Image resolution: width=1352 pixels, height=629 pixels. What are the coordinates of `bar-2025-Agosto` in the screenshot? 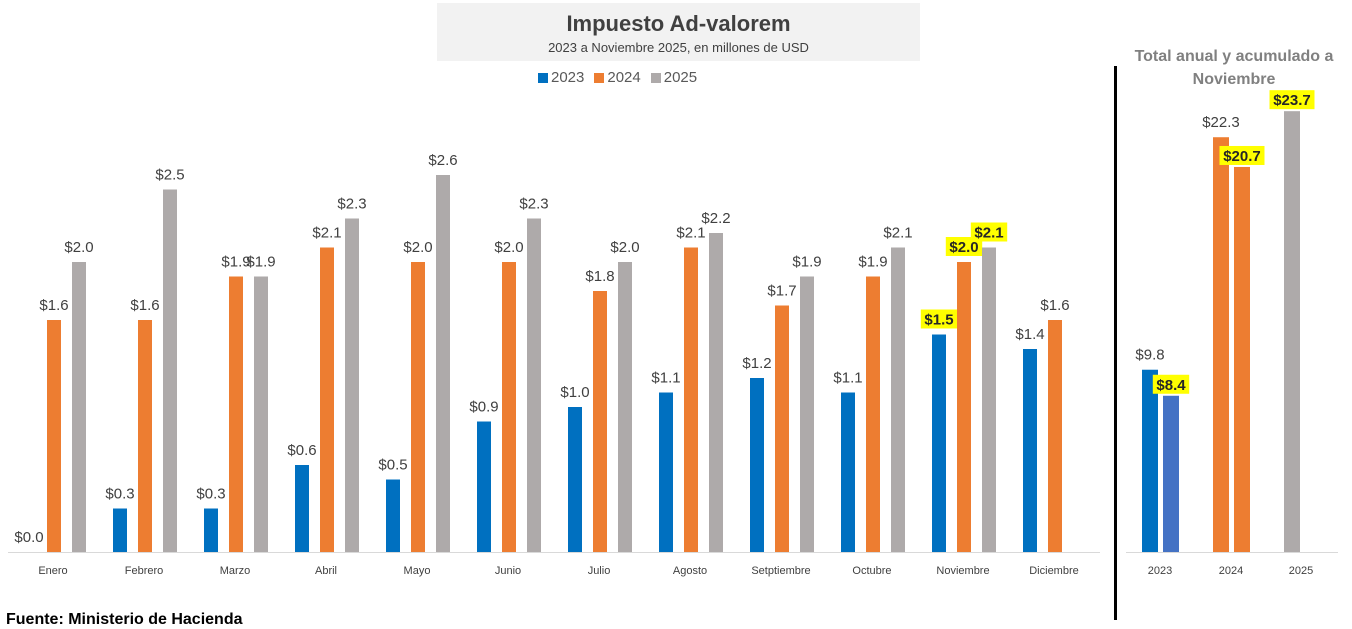 It's located at (716, 392).